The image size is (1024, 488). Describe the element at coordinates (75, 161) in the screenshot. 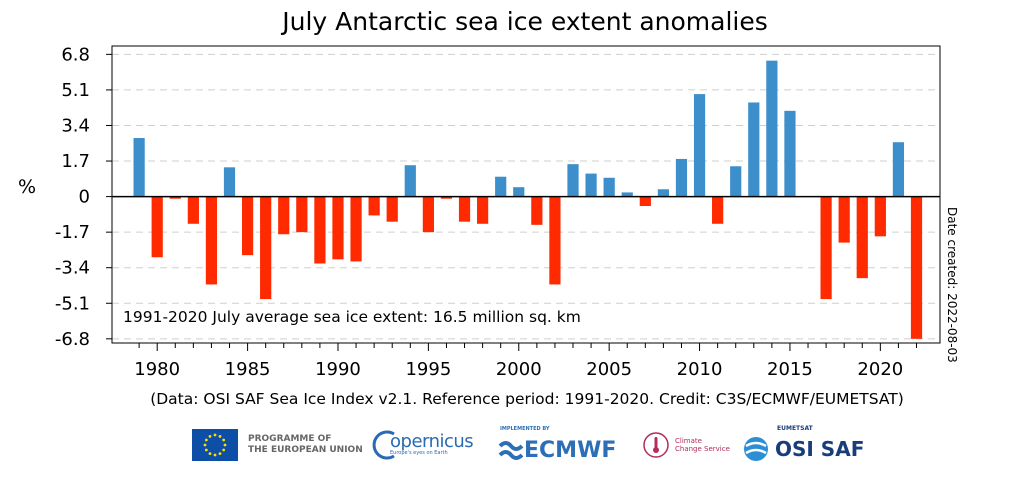

I see `y-tick-label: 1.7` at that location.